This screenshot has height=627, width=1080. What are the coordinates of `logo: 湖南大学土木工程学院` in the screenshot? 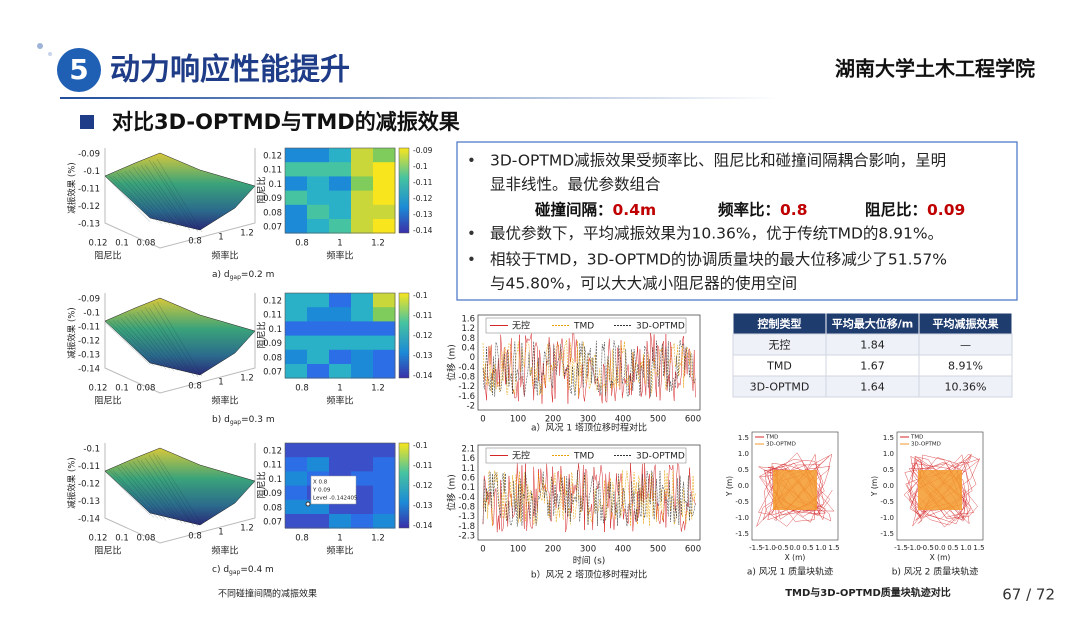 It's located at (935, 69).